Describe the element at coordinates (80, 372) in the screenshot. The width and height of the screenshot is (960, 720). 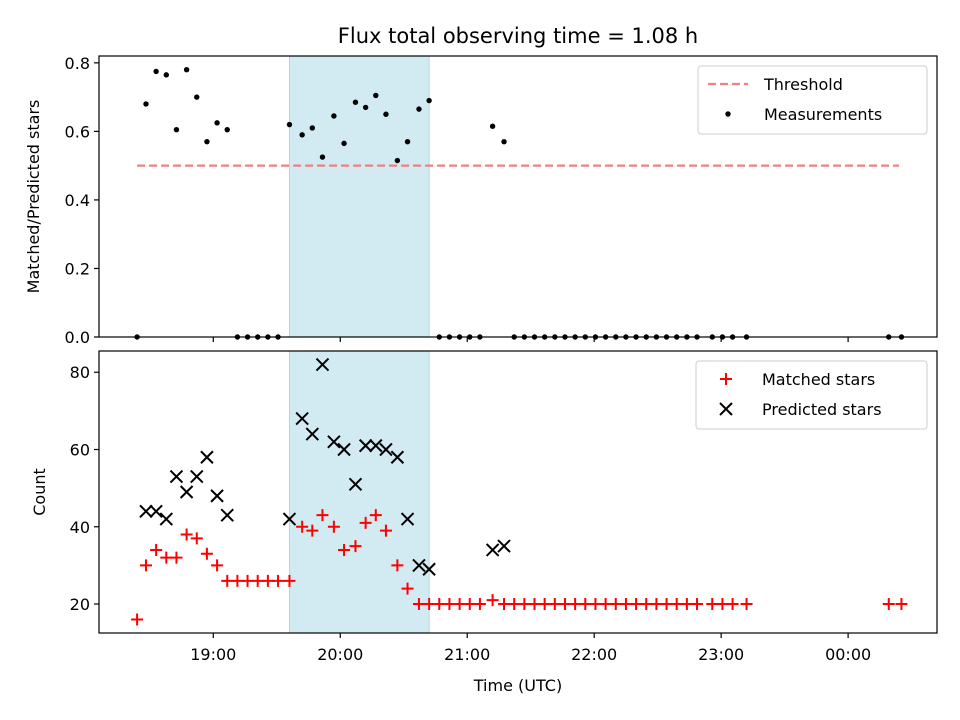
I see `y-tick-label: 80` at that location.